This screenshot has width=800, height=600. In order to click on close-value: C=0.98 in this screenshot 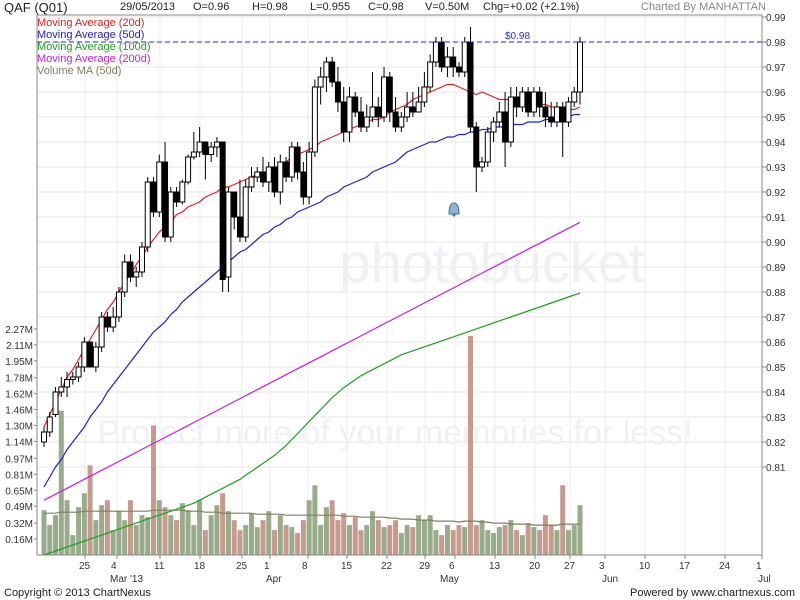, I will do `click(386, 7)`.